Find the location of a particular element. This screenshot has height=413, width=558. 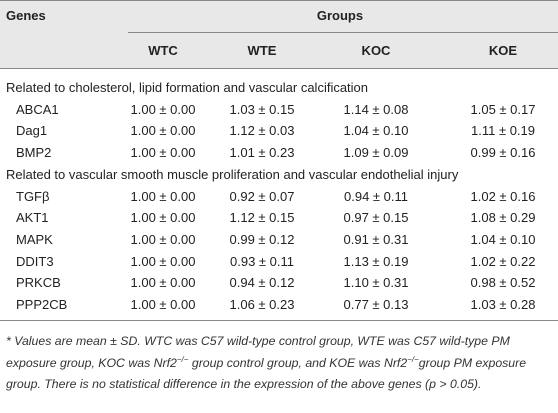

column-header: KOE is located at coordinates (503, 50).